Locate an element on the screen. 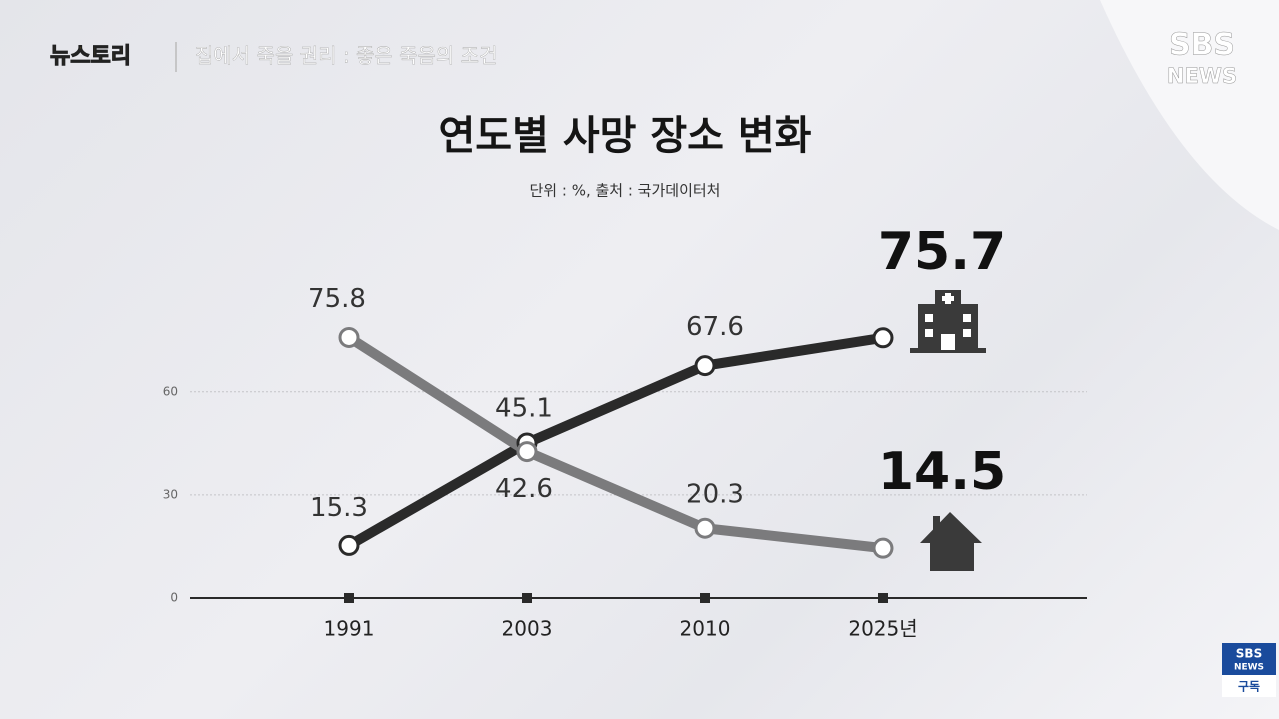  subscribe-logo: SBS is located at coordinates (1249, 654).